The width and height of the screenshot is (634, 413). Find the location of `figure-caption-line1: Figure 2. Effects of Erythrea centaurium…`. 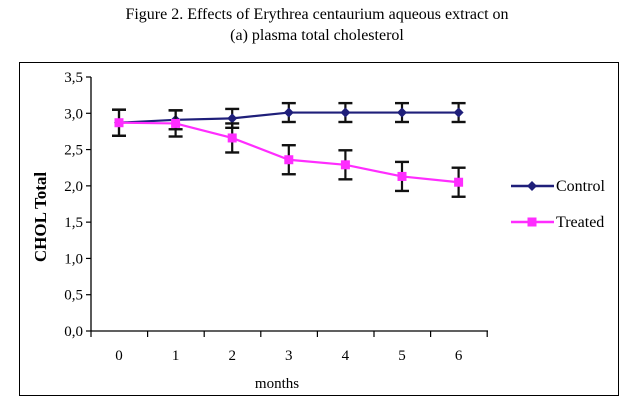

figure-caption-line1: Figure 2. Effects of Erythrea centaurium… is located at coordinates (317, 14).